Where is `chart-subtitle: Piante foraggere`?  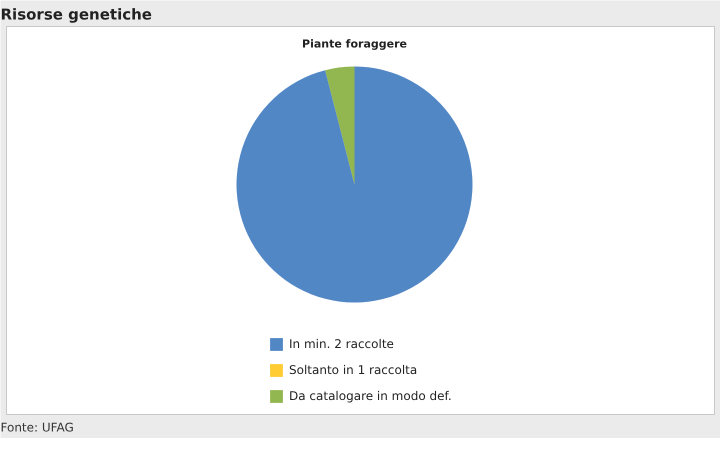 chart-subtitle: Piante foraggere is located at coordinates (354, 44).